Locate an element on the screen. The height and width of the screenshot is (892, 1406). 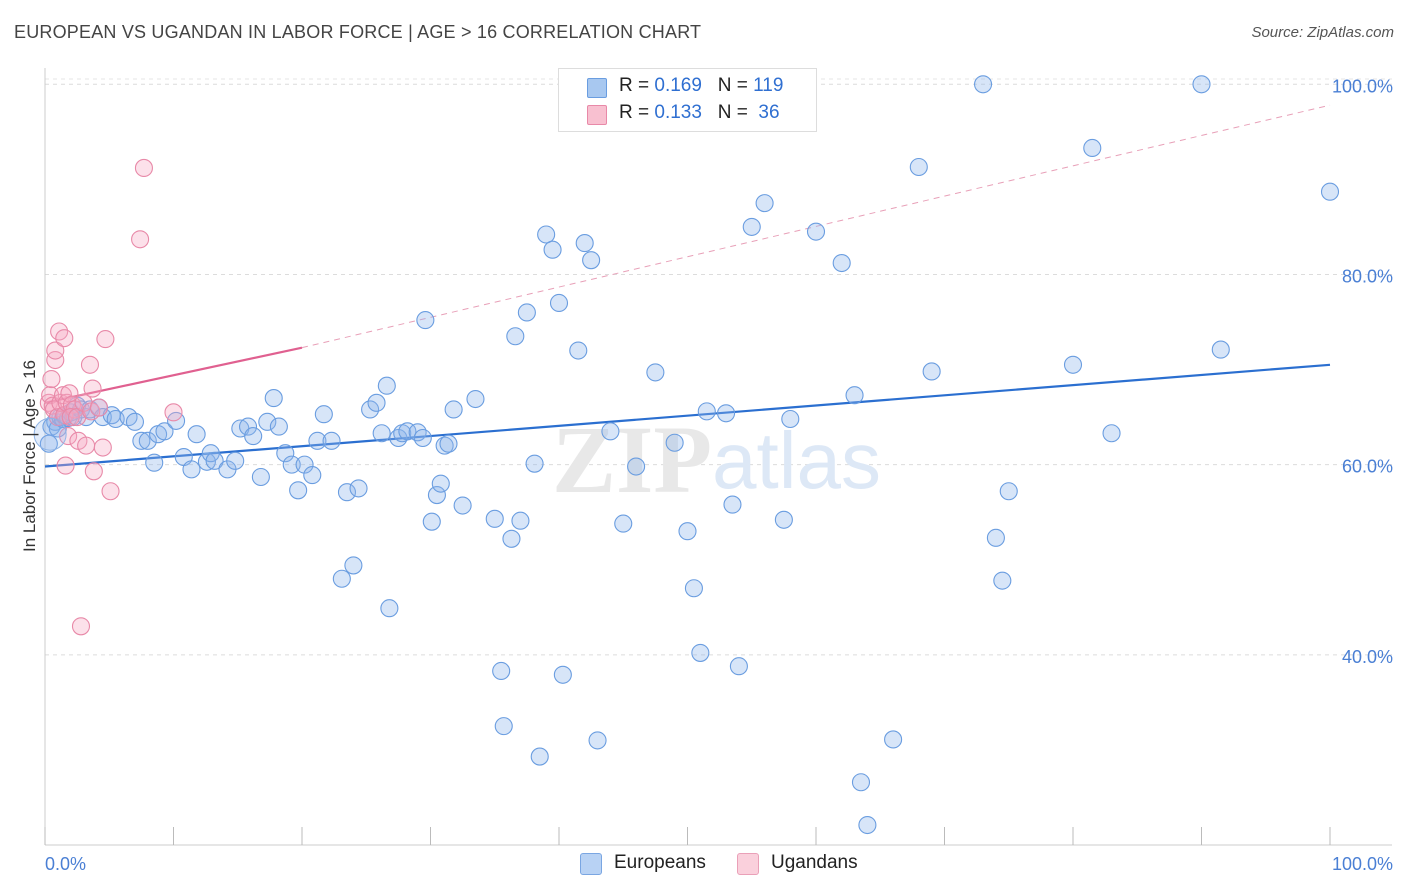
legend-r-label: R = is located at coordinates (637, 85).